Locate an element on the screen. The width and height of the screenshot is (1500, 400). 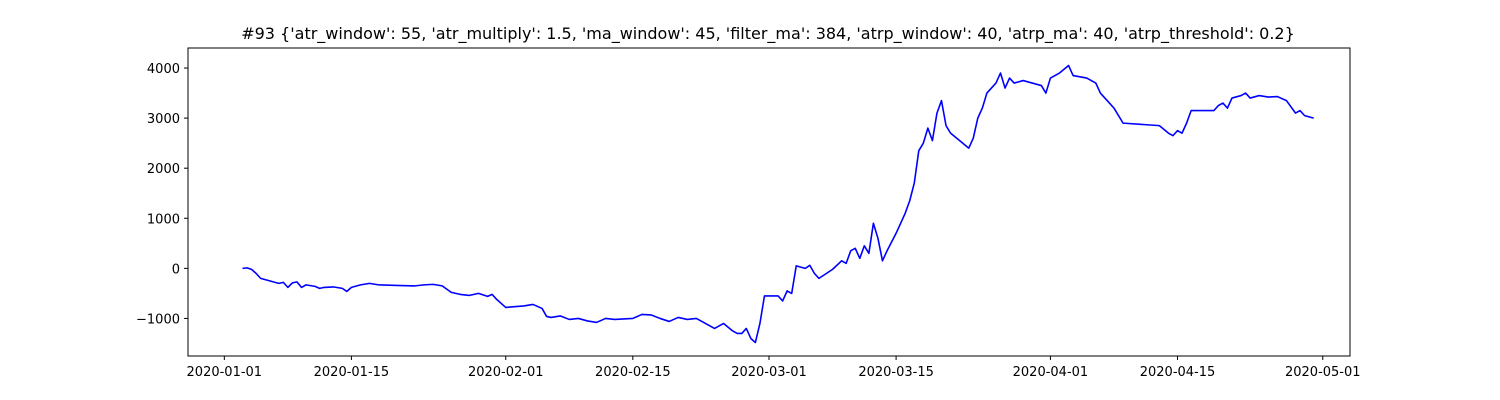
x-tick-label-1: 2020-01-15 is located at coordinates (352, 372).